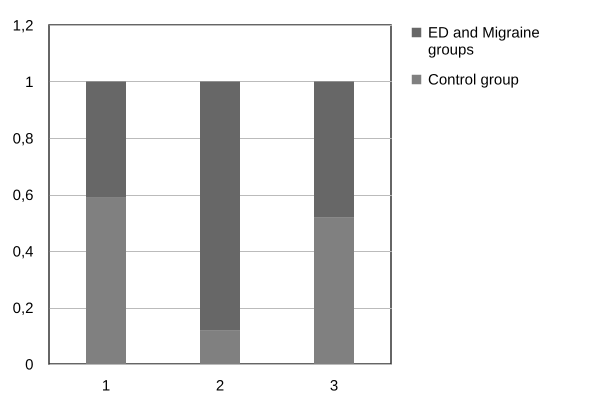  What do you see at coordinates (220, 386) in the screenshot?
I see `x-tick-label: 2` at bounding box center [220, 386].